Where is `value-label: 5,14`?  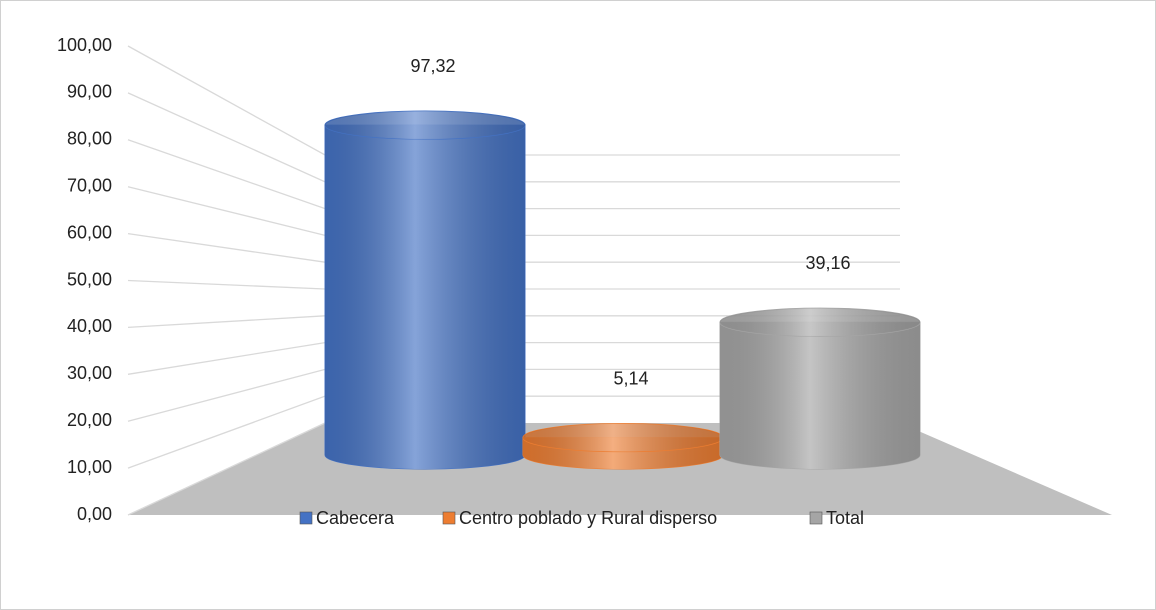
value-label: 5,14 is located at coordinates (630, 378).